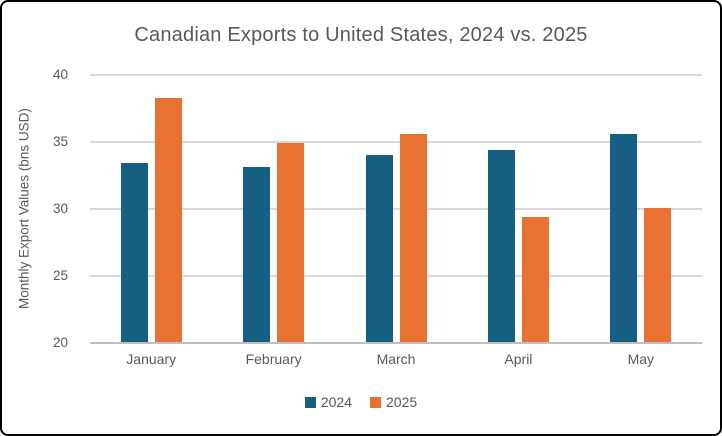 The image size is (722, 436). What do you see at coordinates (49, 208) in the screenshot?
I see `y-axis: 40 35 30 25 20` at bounding box center [49, 208].